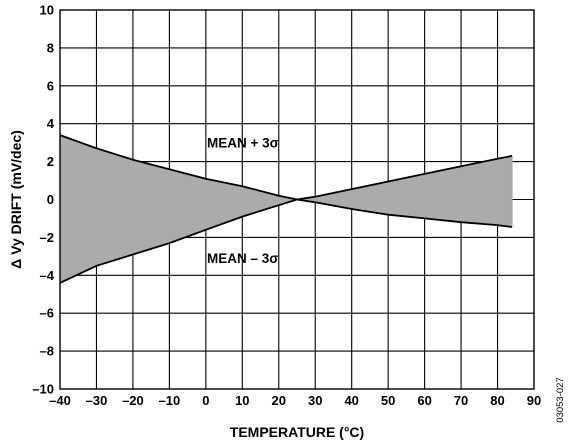 This screenshot has width=571, height=444. What do you see at coordinates (279, 400) in the screenshot?
I see `x-tick-label: 20` at bounding box center [279, 400].